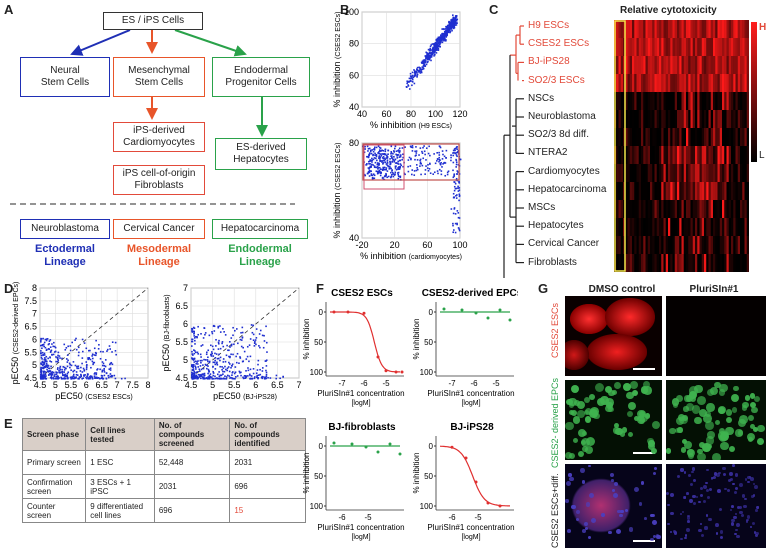 The image size is (769, 551). Describe the element at coordinates (192, 486) in the screenshot. I see `cell: 2031` at that location.